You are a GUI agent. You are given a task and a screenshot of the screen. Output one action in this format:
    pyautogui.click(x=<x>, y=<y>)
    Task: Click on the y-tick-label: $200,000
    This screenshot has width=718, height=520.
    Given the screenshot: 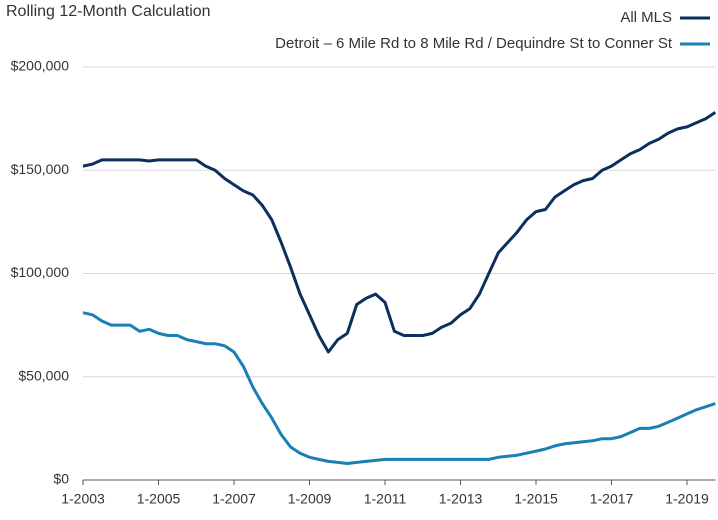 What is the action you would take?
    pyautogui.click(x=40, y=66)
    